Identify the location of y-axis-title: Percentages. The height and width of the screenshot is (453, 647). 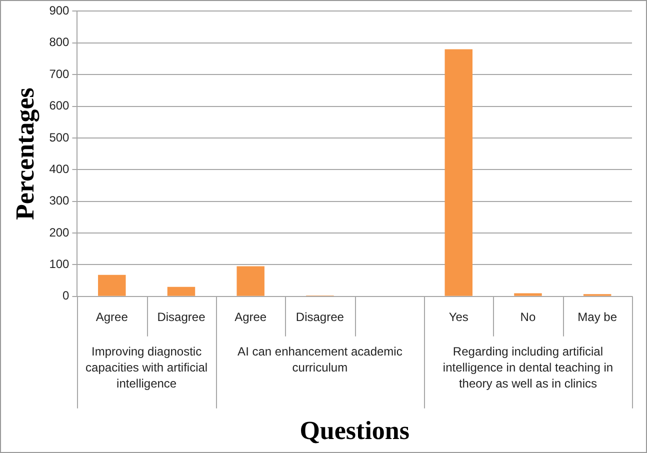
(25, 154).